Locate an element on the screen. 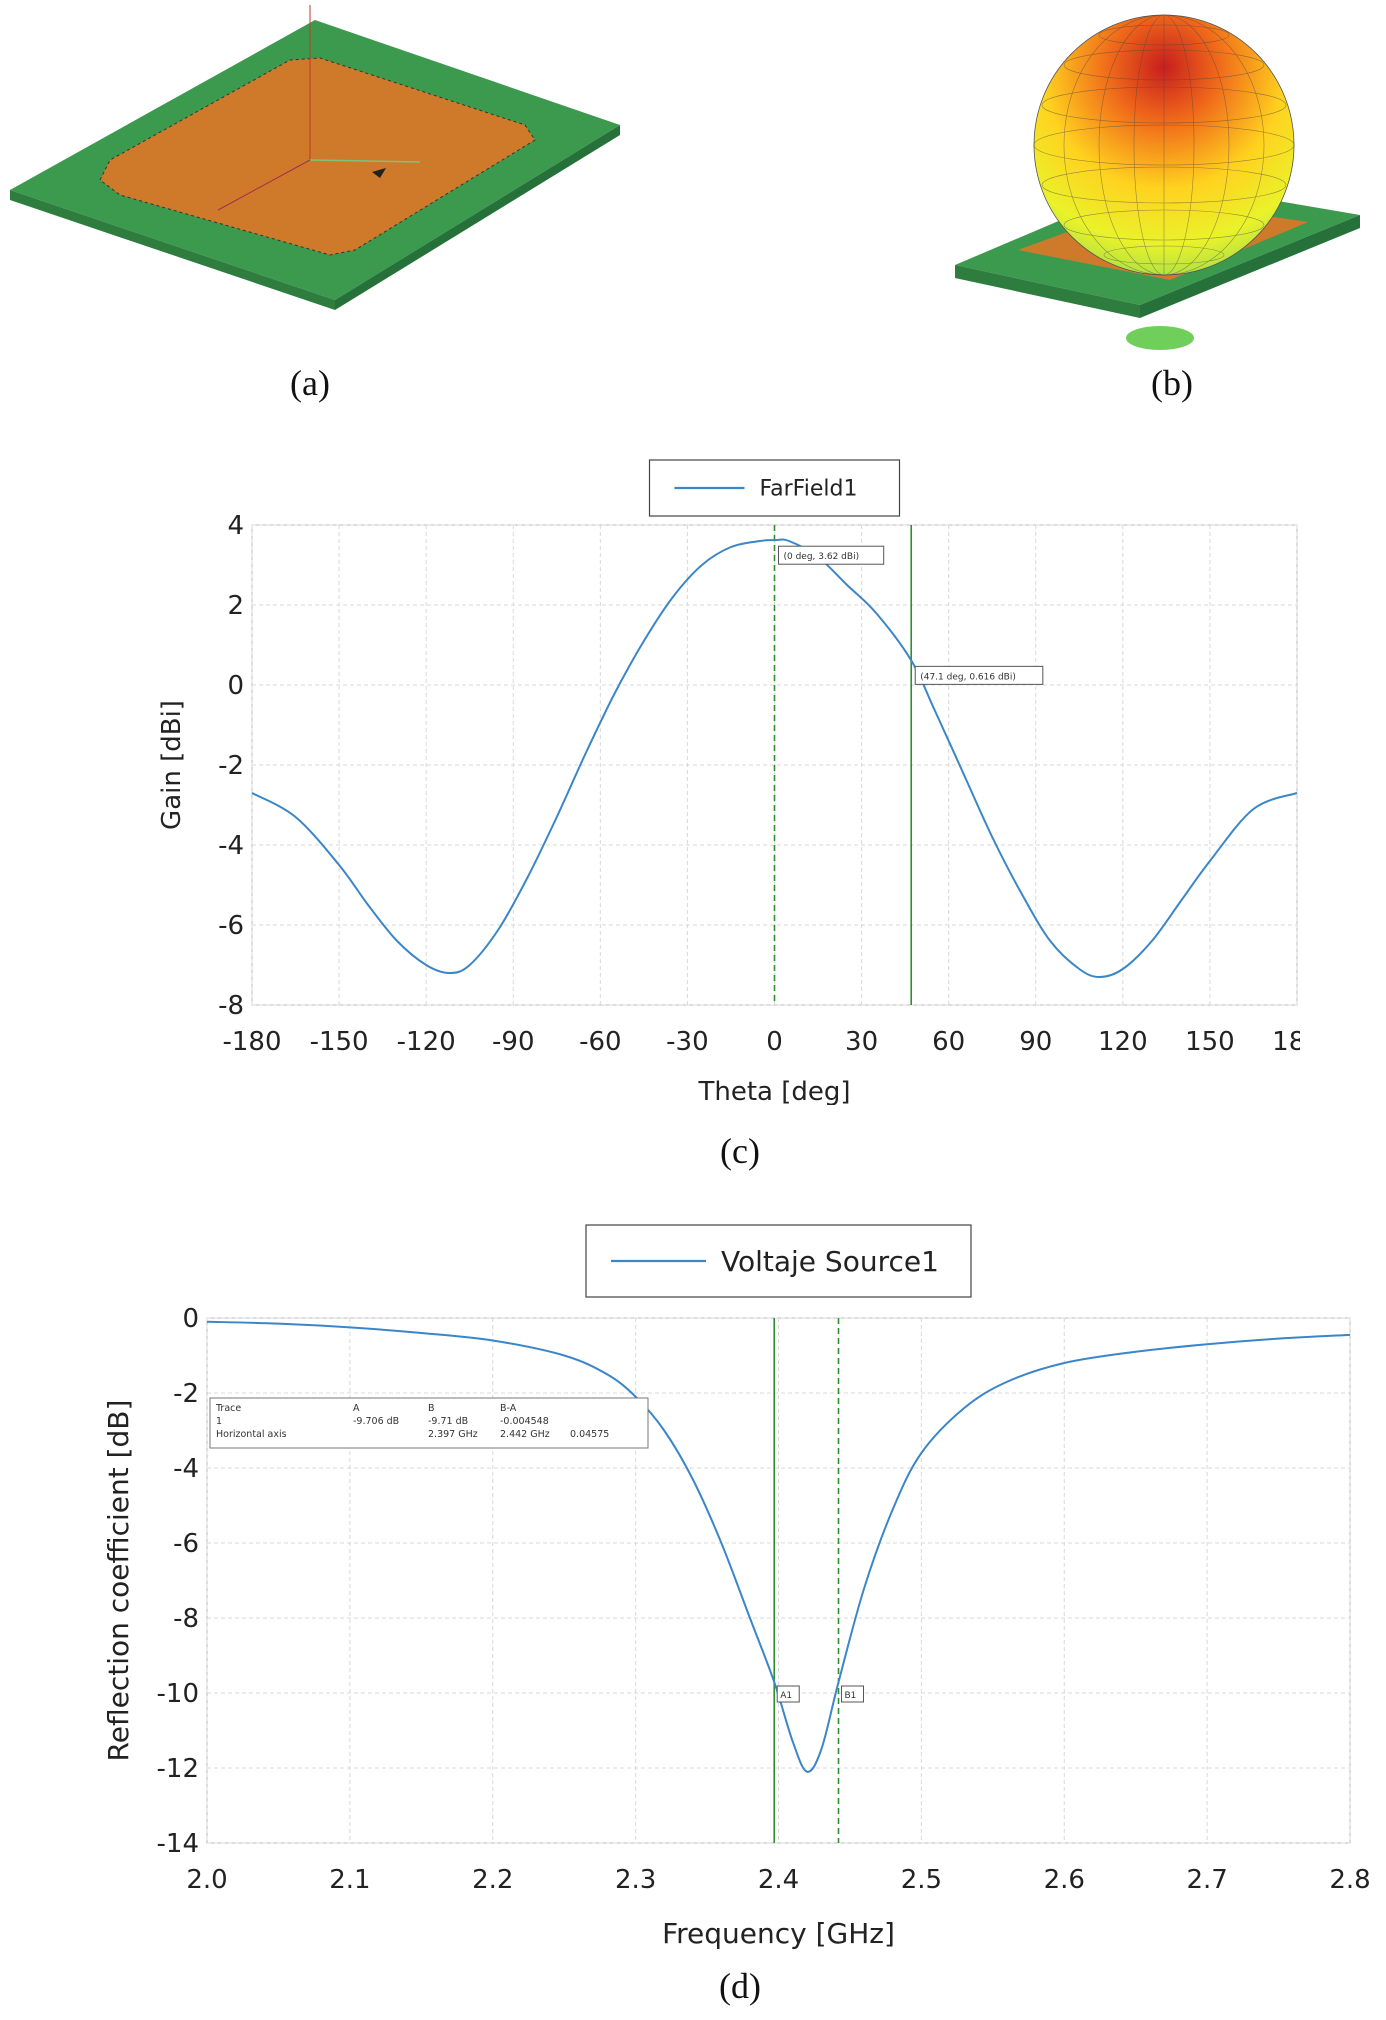  y-axis is located at coordinates (365, 161).